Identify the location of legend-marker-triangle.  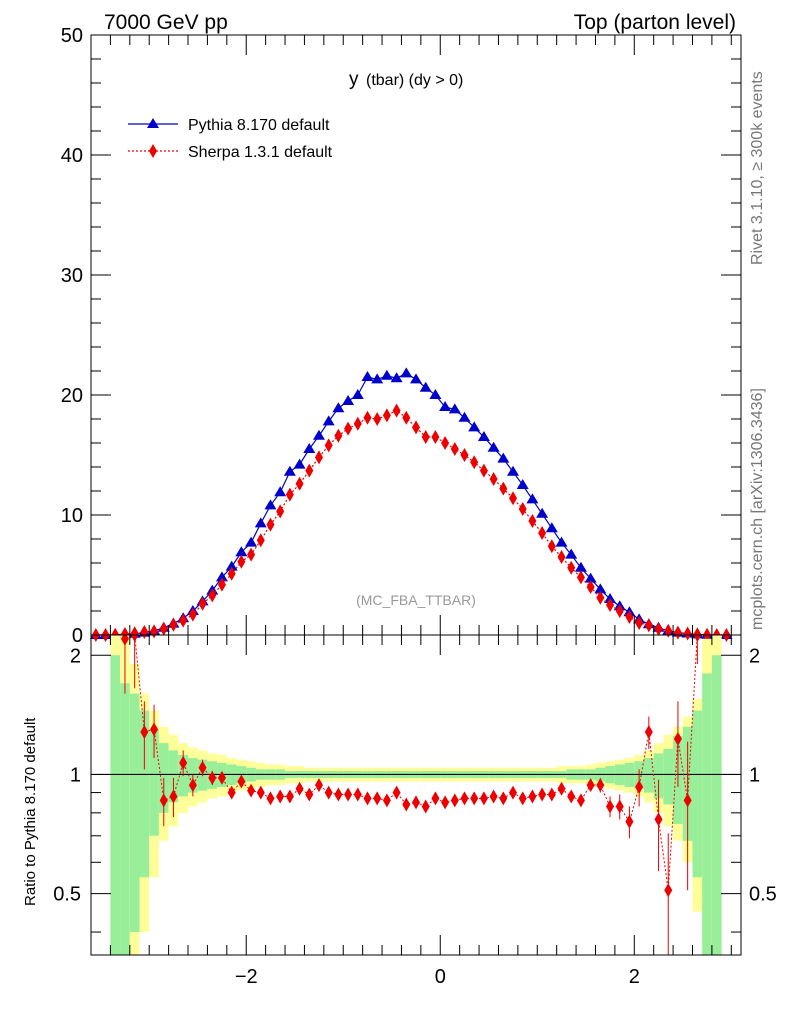
(153, 123).